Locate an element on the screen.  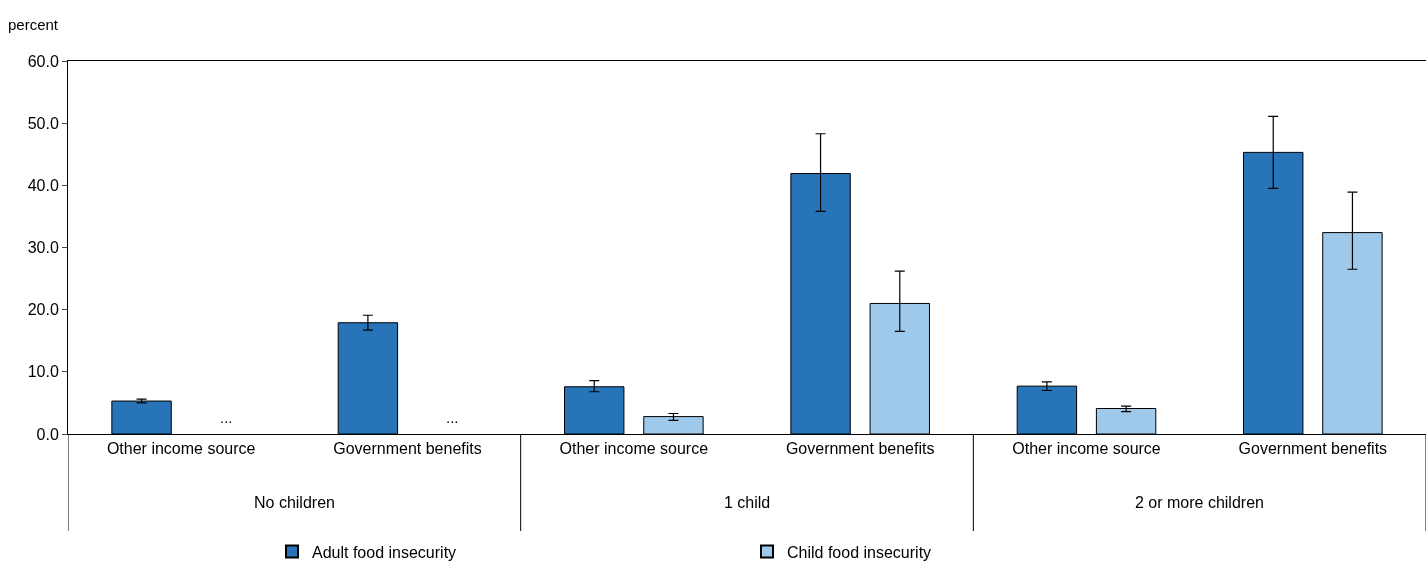
y-axis-title: percent is located at coordinates (33, 24).